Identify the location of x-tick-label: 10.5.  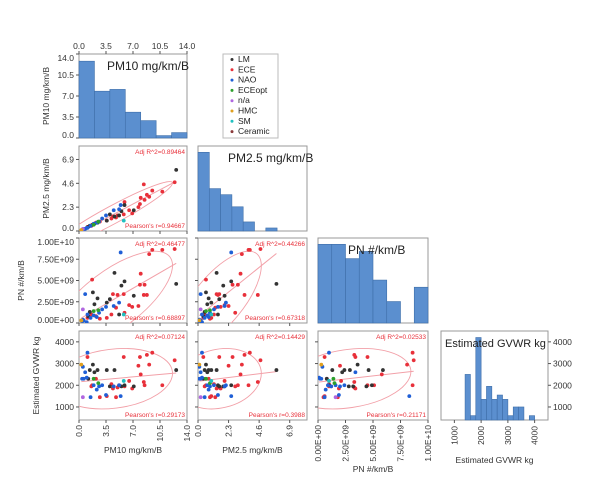
(160, 46).